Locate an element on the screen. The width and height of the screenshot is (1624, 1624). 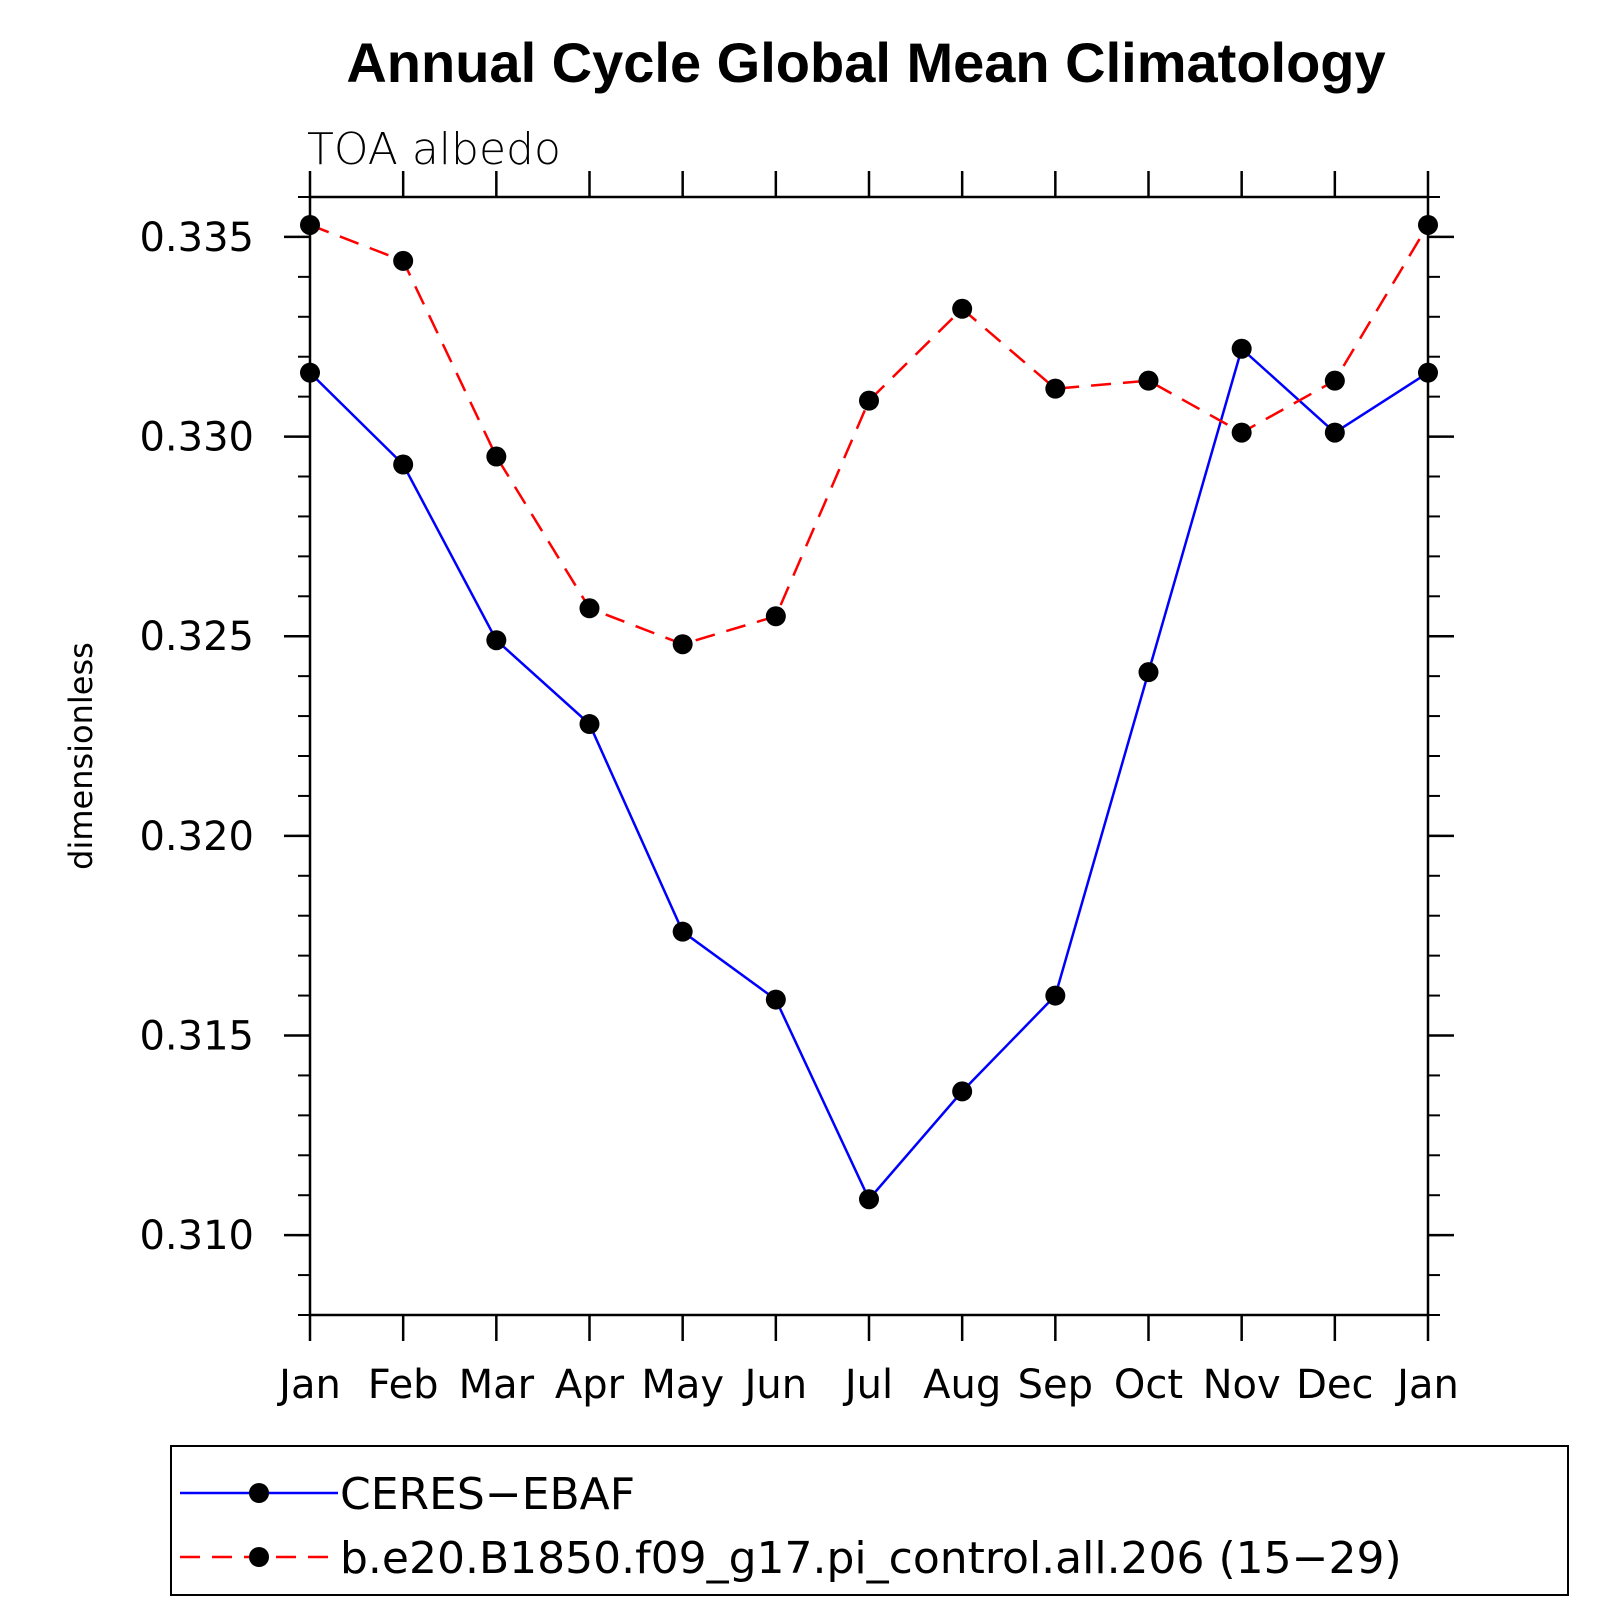
x-tick-label: Apr is located at coordinates (590, 1385).